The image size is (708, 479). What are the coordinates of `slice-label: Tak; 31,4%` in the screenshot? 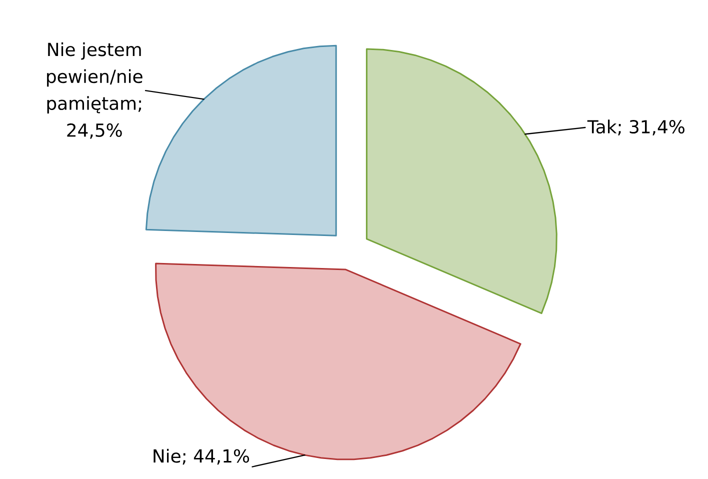 It's located at (635, 128).